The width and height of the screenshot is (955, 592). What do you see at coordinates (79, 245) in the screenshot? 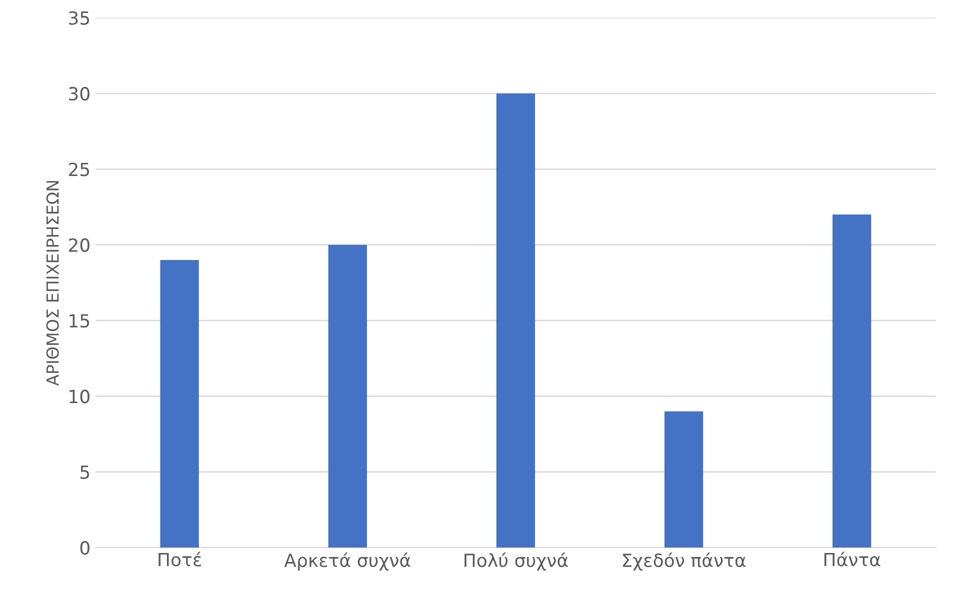
I see `y-tick-label: 20` at bounding box center [79, 245].